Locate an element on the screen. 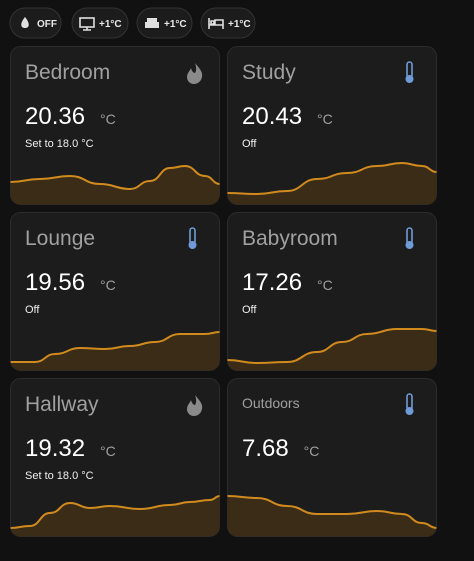  temperature-value: 17.26 is located at coordinates (272, 282).